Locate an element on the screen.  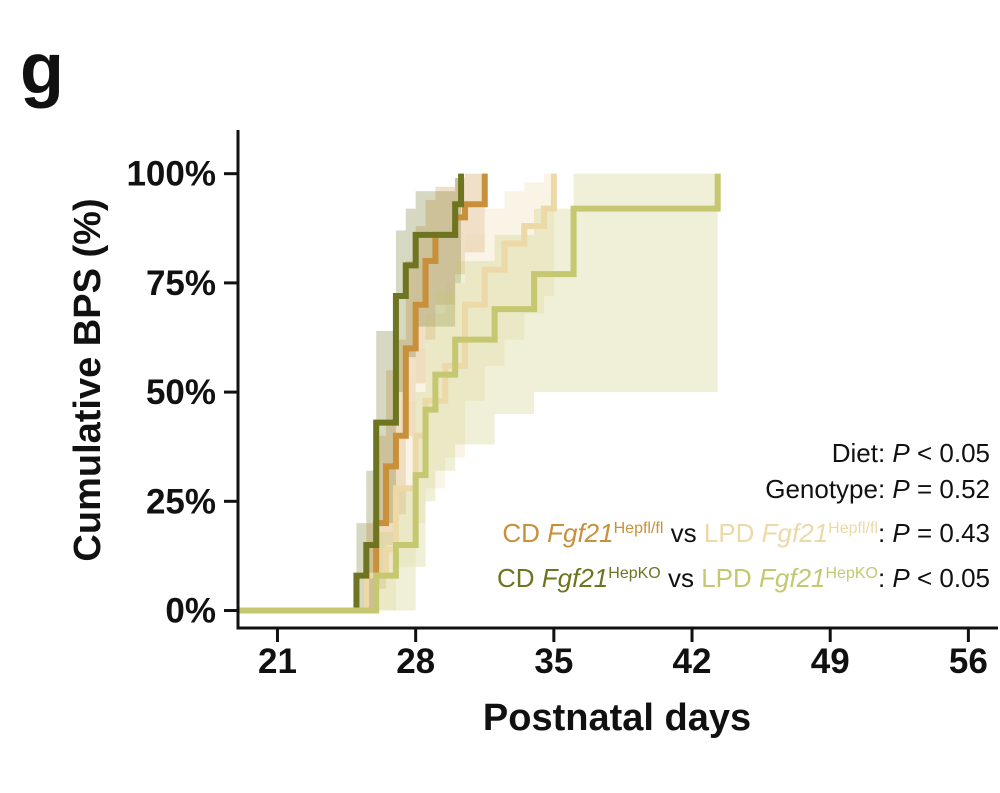
x-axis-title: Postnatal days is located at coordinates (617, 718).